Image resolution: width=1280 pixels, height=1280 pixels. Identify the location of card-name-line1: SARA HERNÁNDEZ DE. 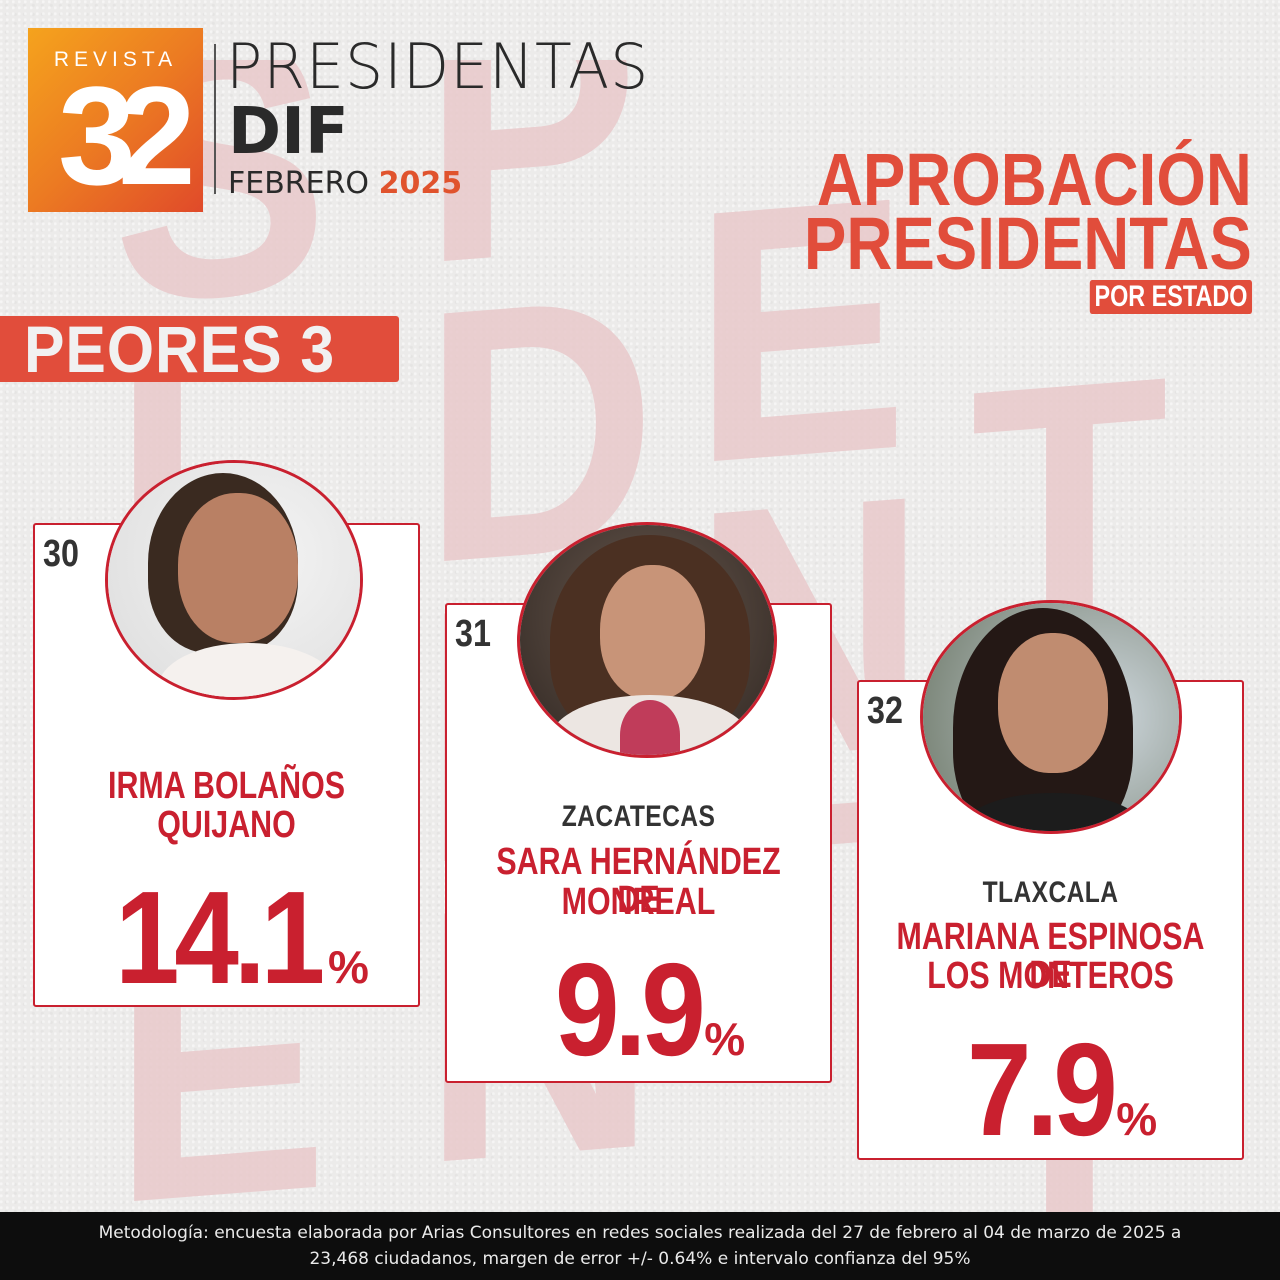
(638, 881).